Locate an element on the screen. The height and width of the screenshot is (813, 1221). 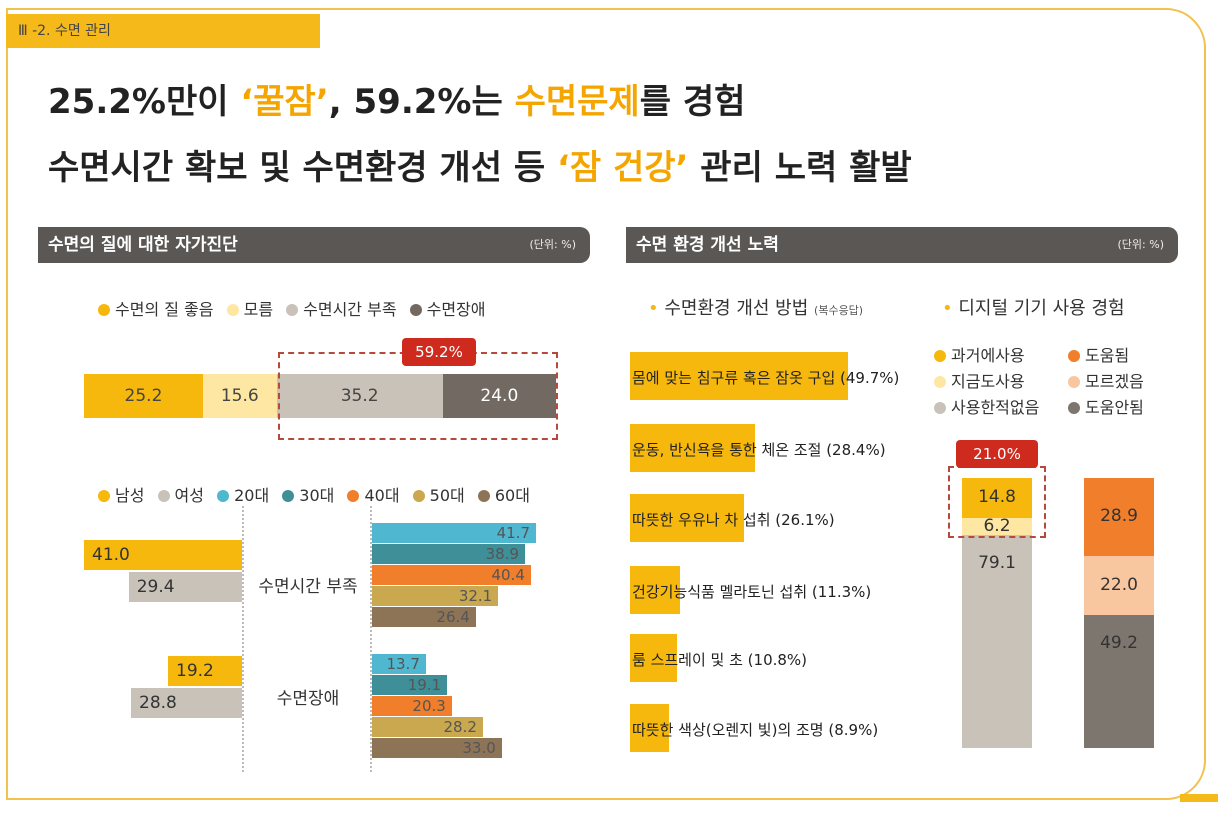
bar-30s: 38.9 is located at coordinates (448, 554).